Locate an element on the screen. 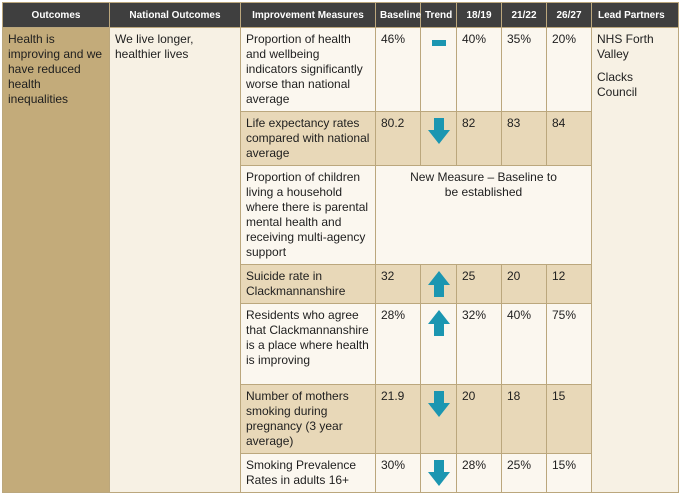  value-21-22-cell: 20 is located at coordinates (524, 284).